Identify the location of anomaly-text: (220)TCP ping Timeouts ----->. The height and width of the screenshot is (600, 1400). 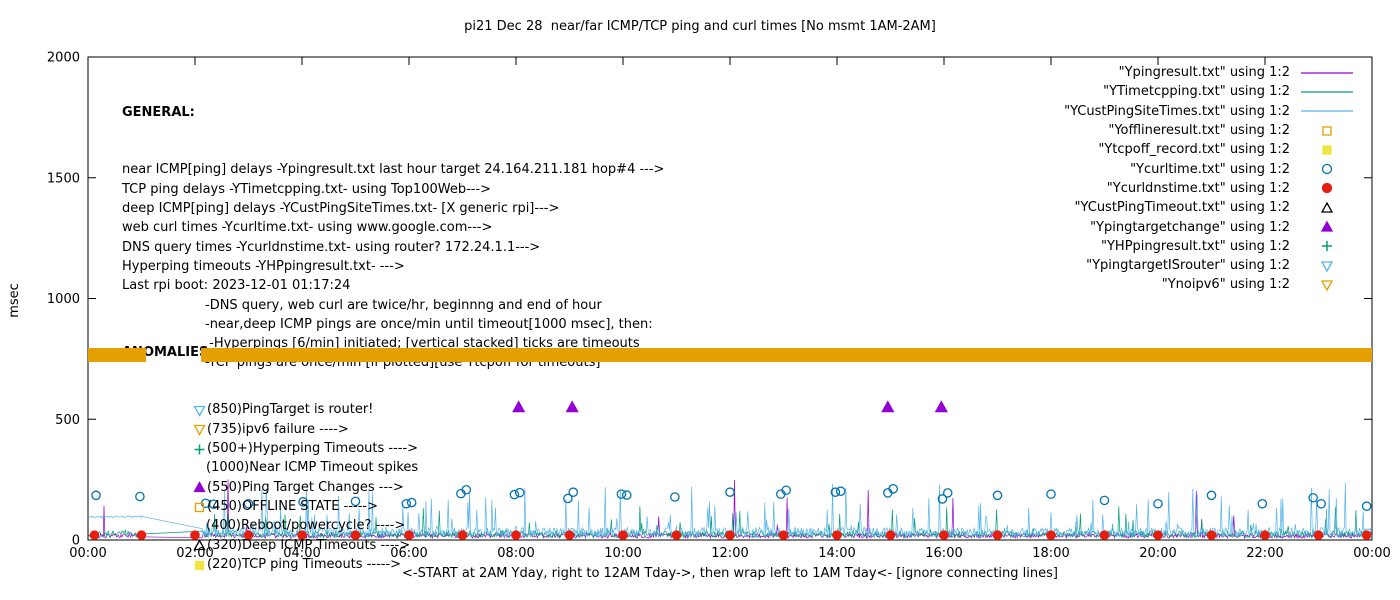
(304, 564).